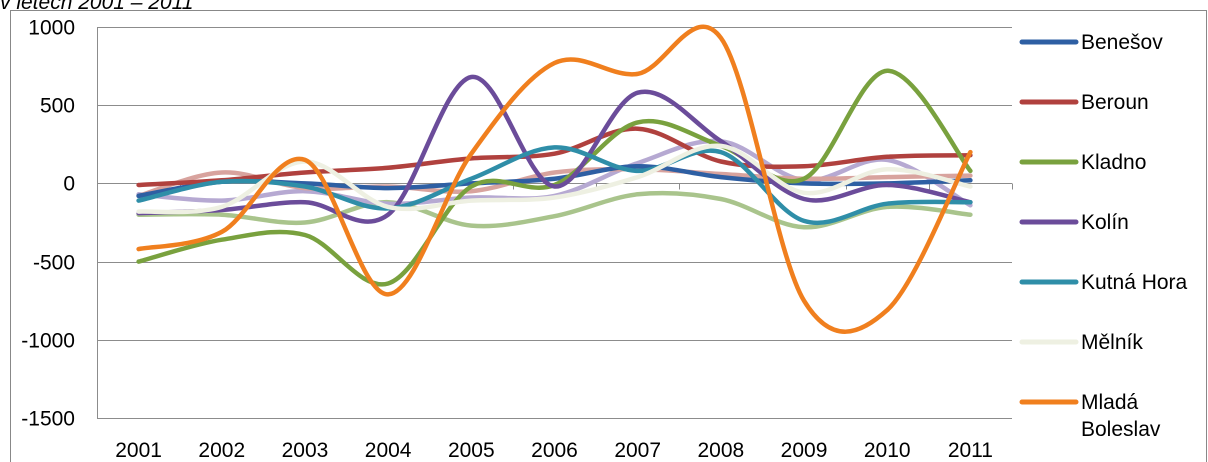  What do you see at coordinates (970, 450) in the screenshot?
I see `x-tick-label: 2011` at bounding box center [970, 450].